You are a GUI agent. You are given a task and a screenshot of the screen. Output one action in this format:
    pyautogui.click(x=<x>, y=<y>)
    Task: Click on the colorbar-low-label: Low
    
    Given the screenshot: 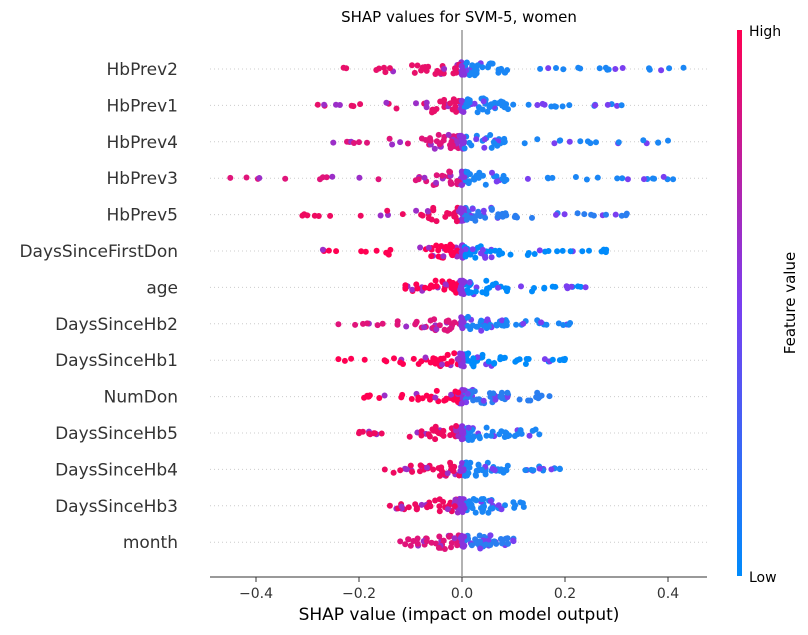 What is the action you would take?
    pyautogui.click(x=763, y=578)
    